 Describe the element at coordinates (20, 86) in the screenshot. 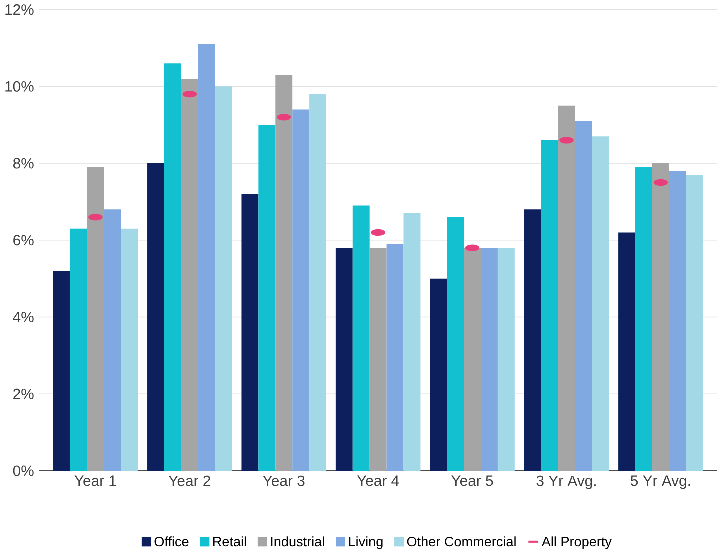

I see `y-tick-label: 10%` at that location.